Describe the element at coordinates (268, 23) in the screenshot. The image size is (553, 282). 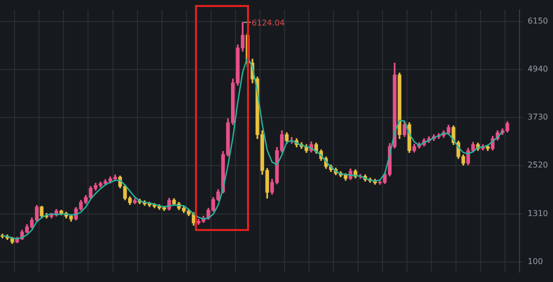
I see `annotation: 6124.04` at that location.